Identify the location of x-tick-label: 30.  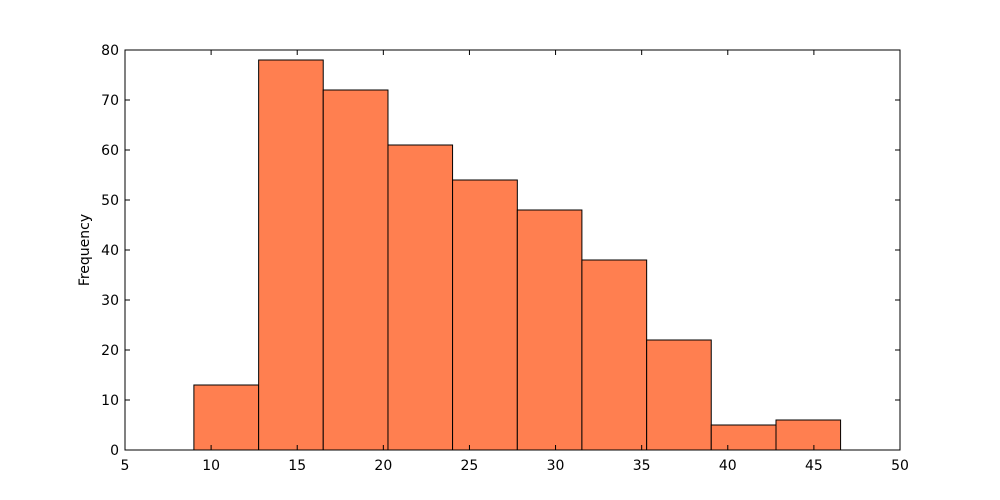
(556, 466).